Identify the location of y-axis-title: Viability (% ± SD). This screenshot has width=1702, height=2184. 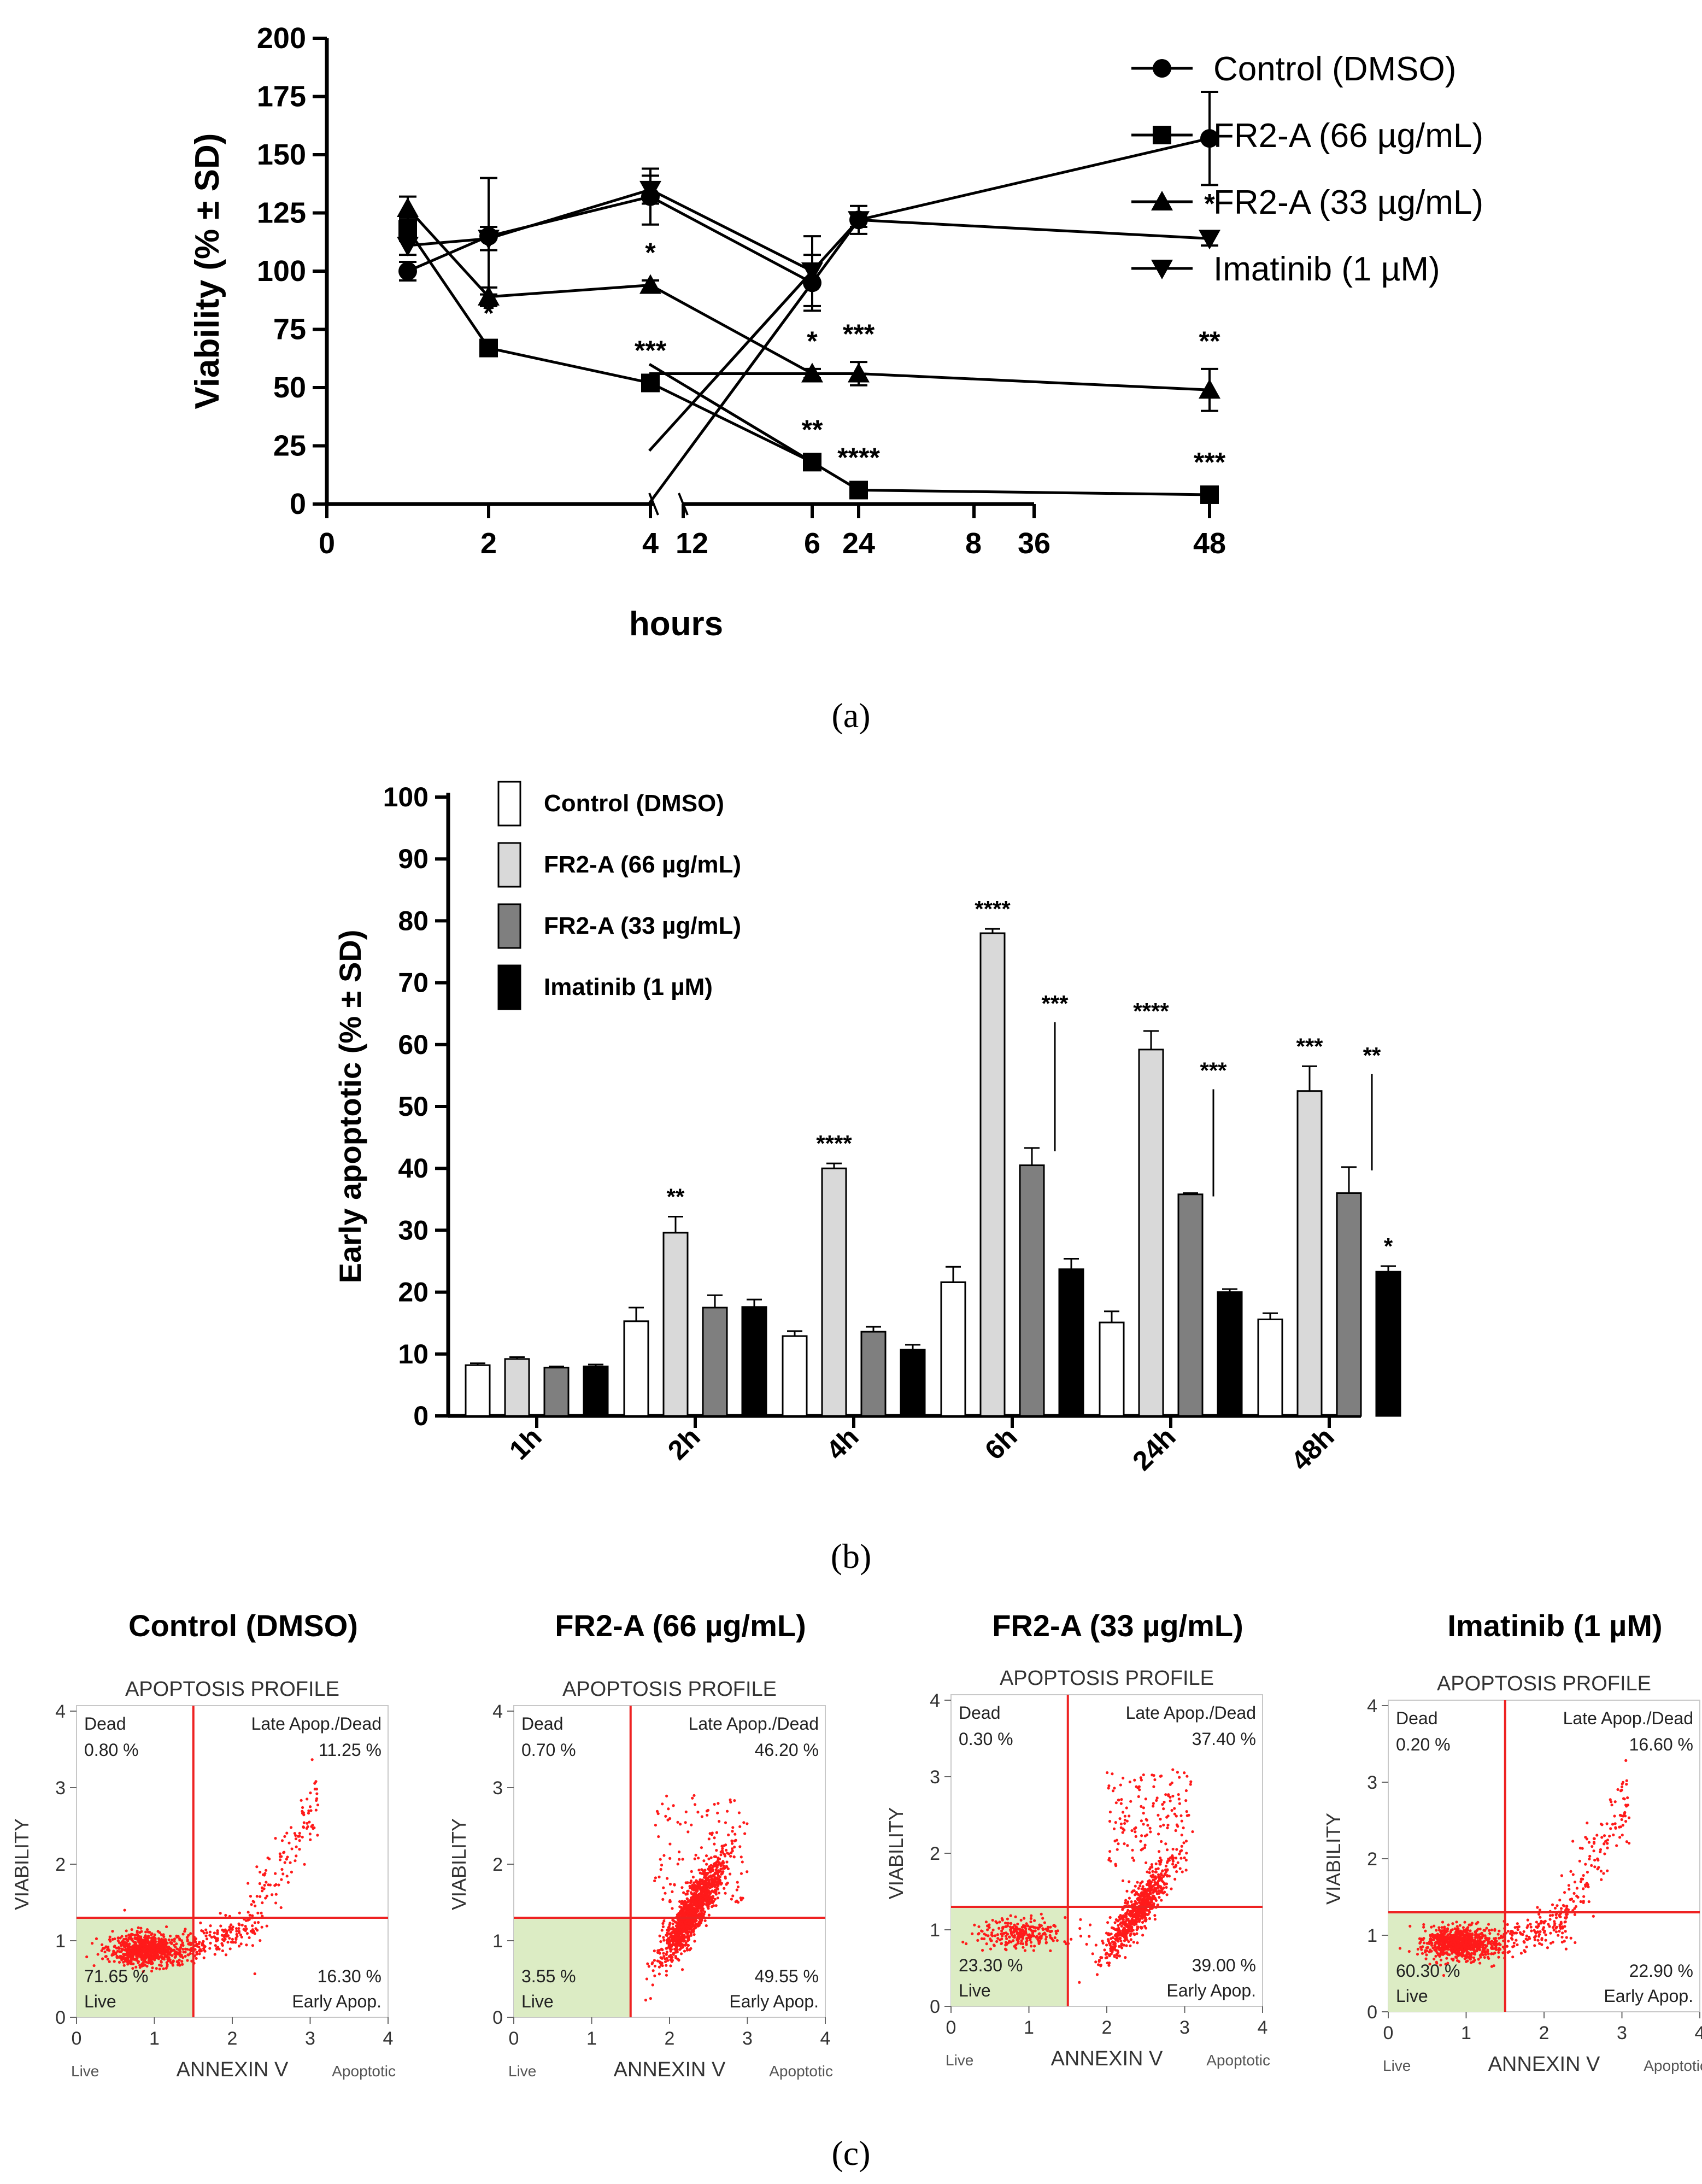
(208, 271).